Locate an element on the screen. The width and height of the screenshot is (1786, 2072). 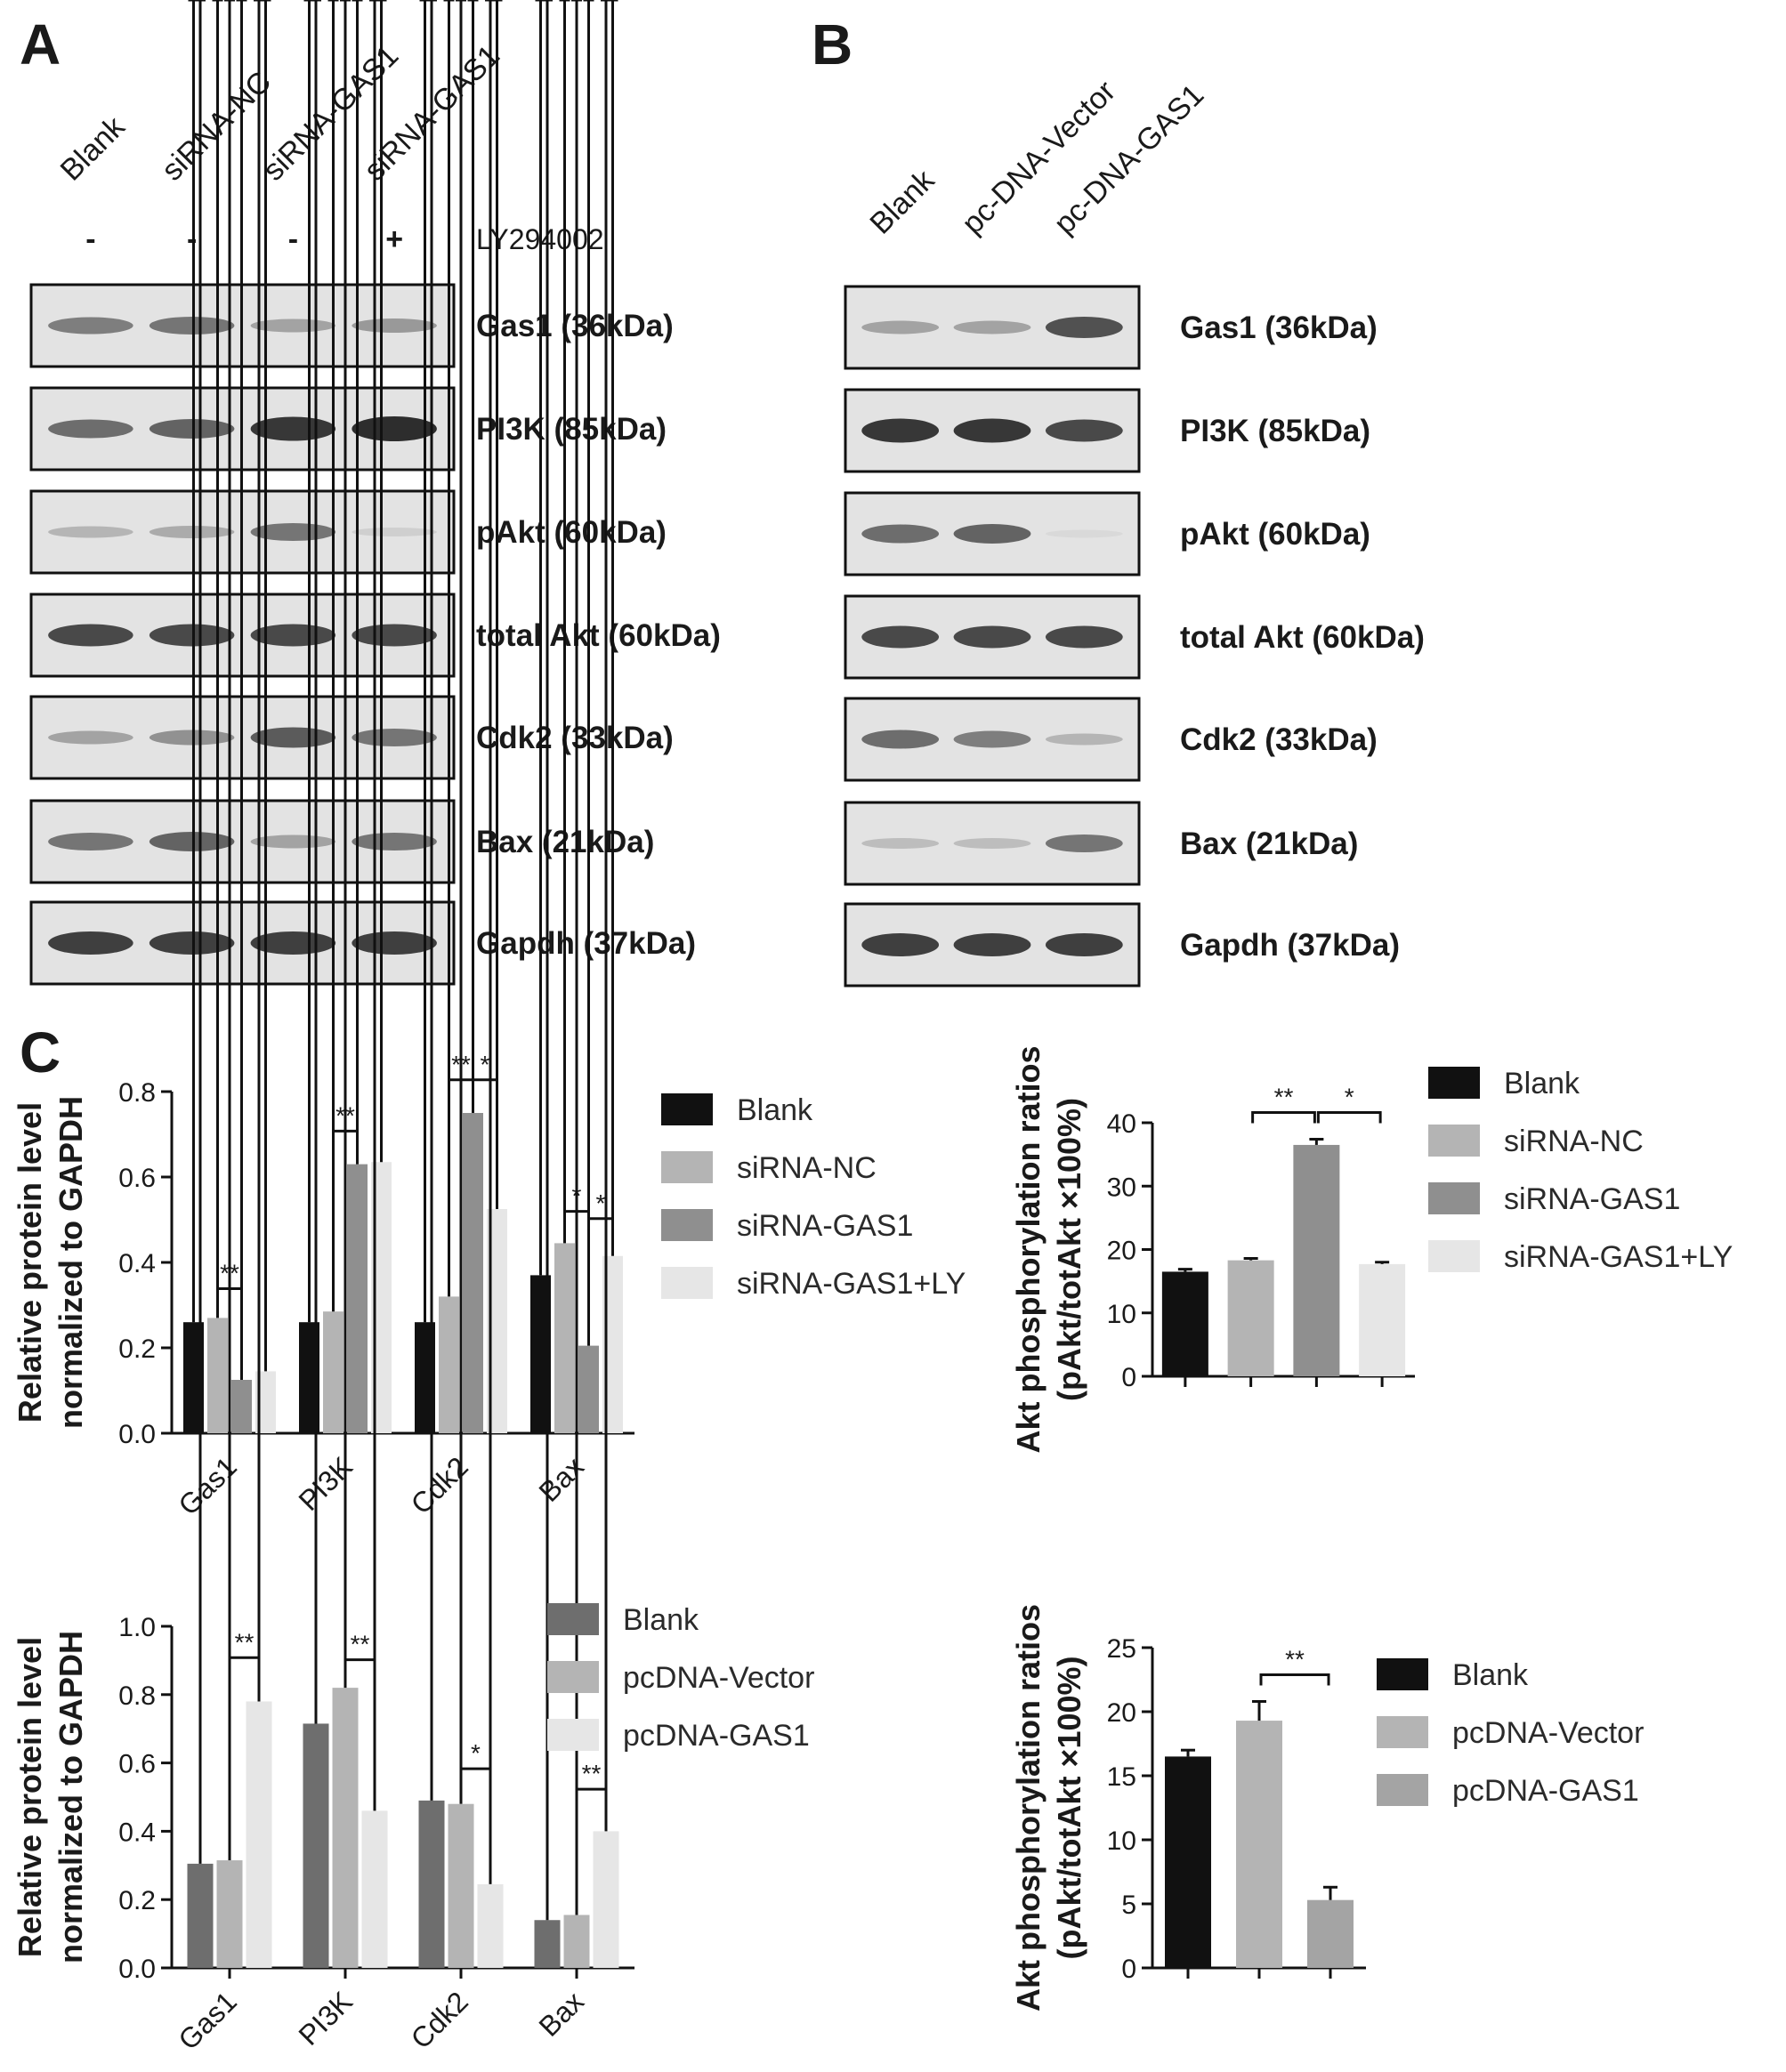
band-label-cdk2: Cdk2 (33kDa) is located at coordinates (575, 738).